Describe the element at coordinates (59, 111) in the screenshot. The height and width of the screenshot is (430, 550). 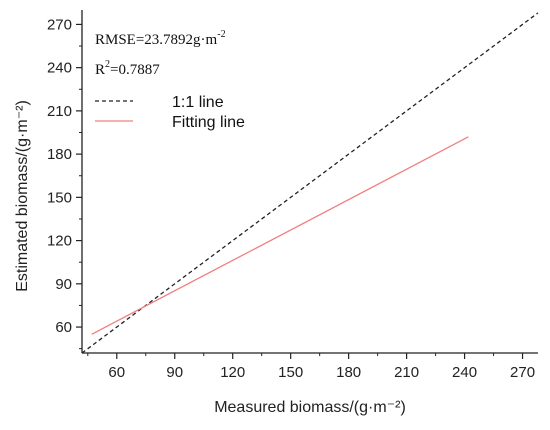
I see `y-tick-label: 210` at that location.